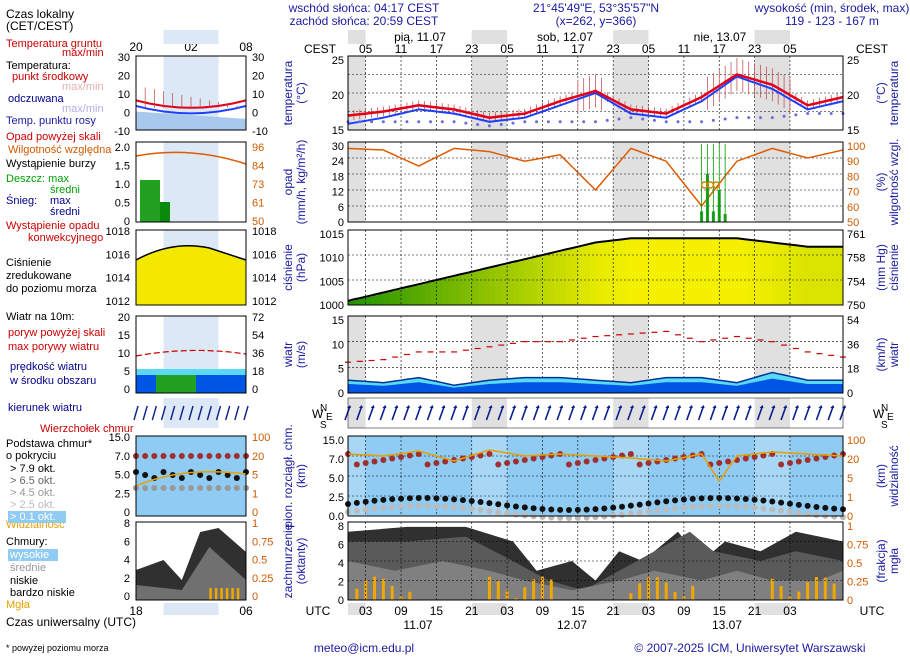 This screenshot has width=910, height=665. What do you see at coordinates (288, 355) in the screenshot?
I see `wind-ylabel-line1: wiatr` at bounding box center [288, 355].